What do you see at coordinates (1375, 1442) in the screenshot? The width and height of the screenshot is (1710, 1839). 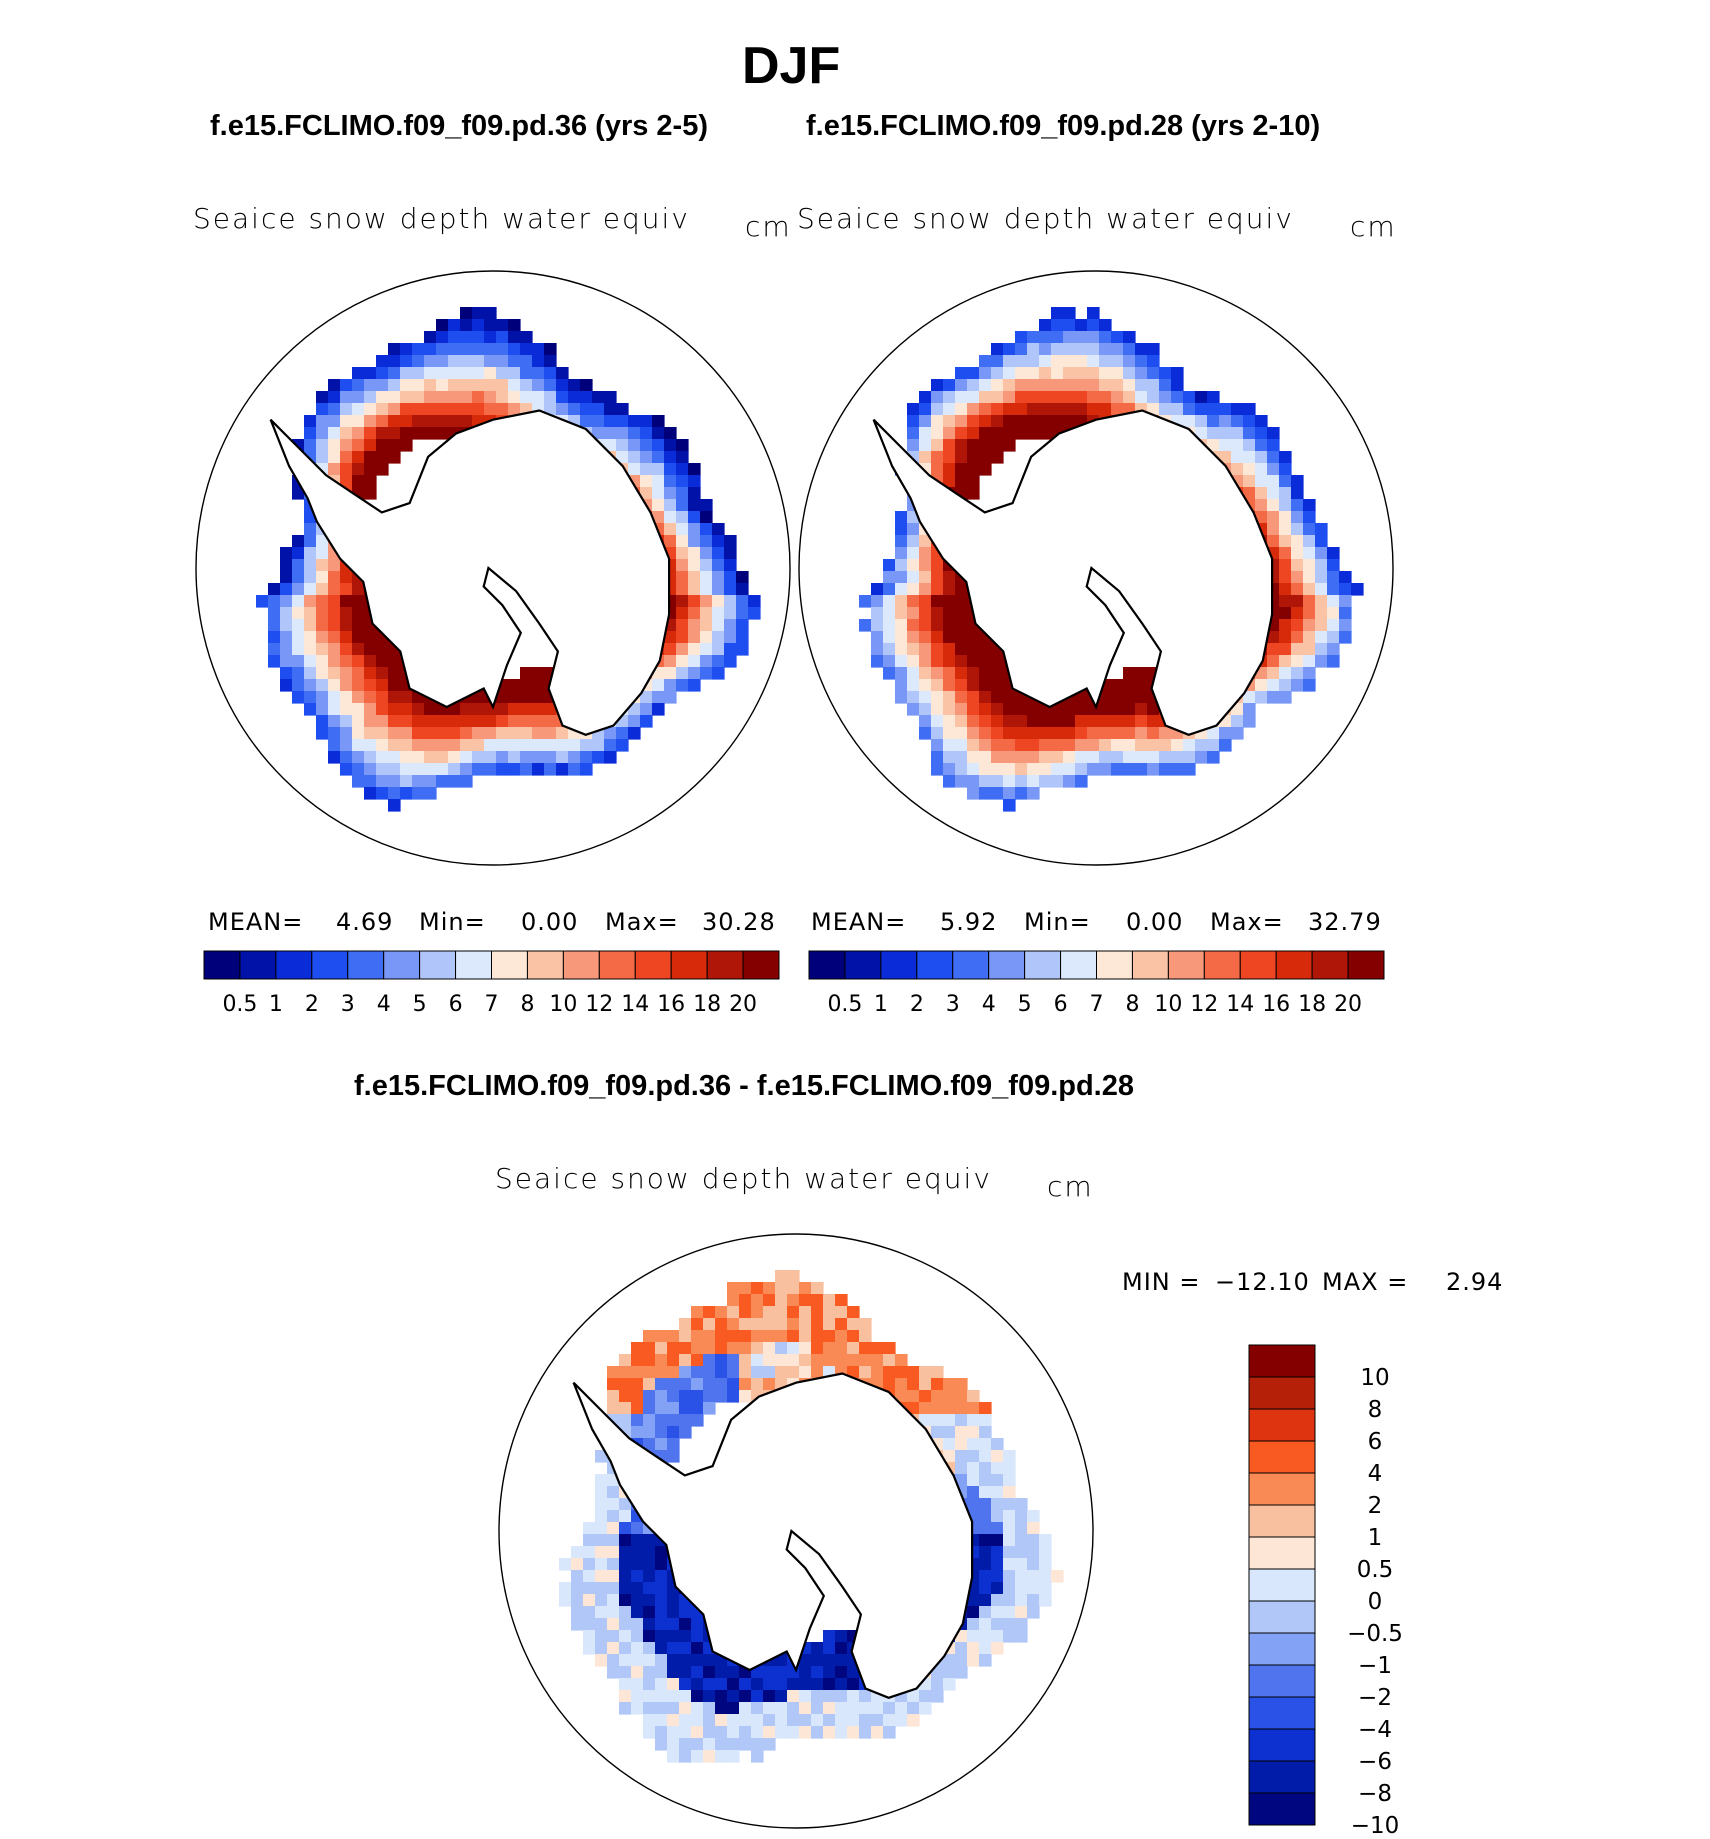 I see `diff-colorbar-tick-label: 6` at bounding box center [1375, 1442].